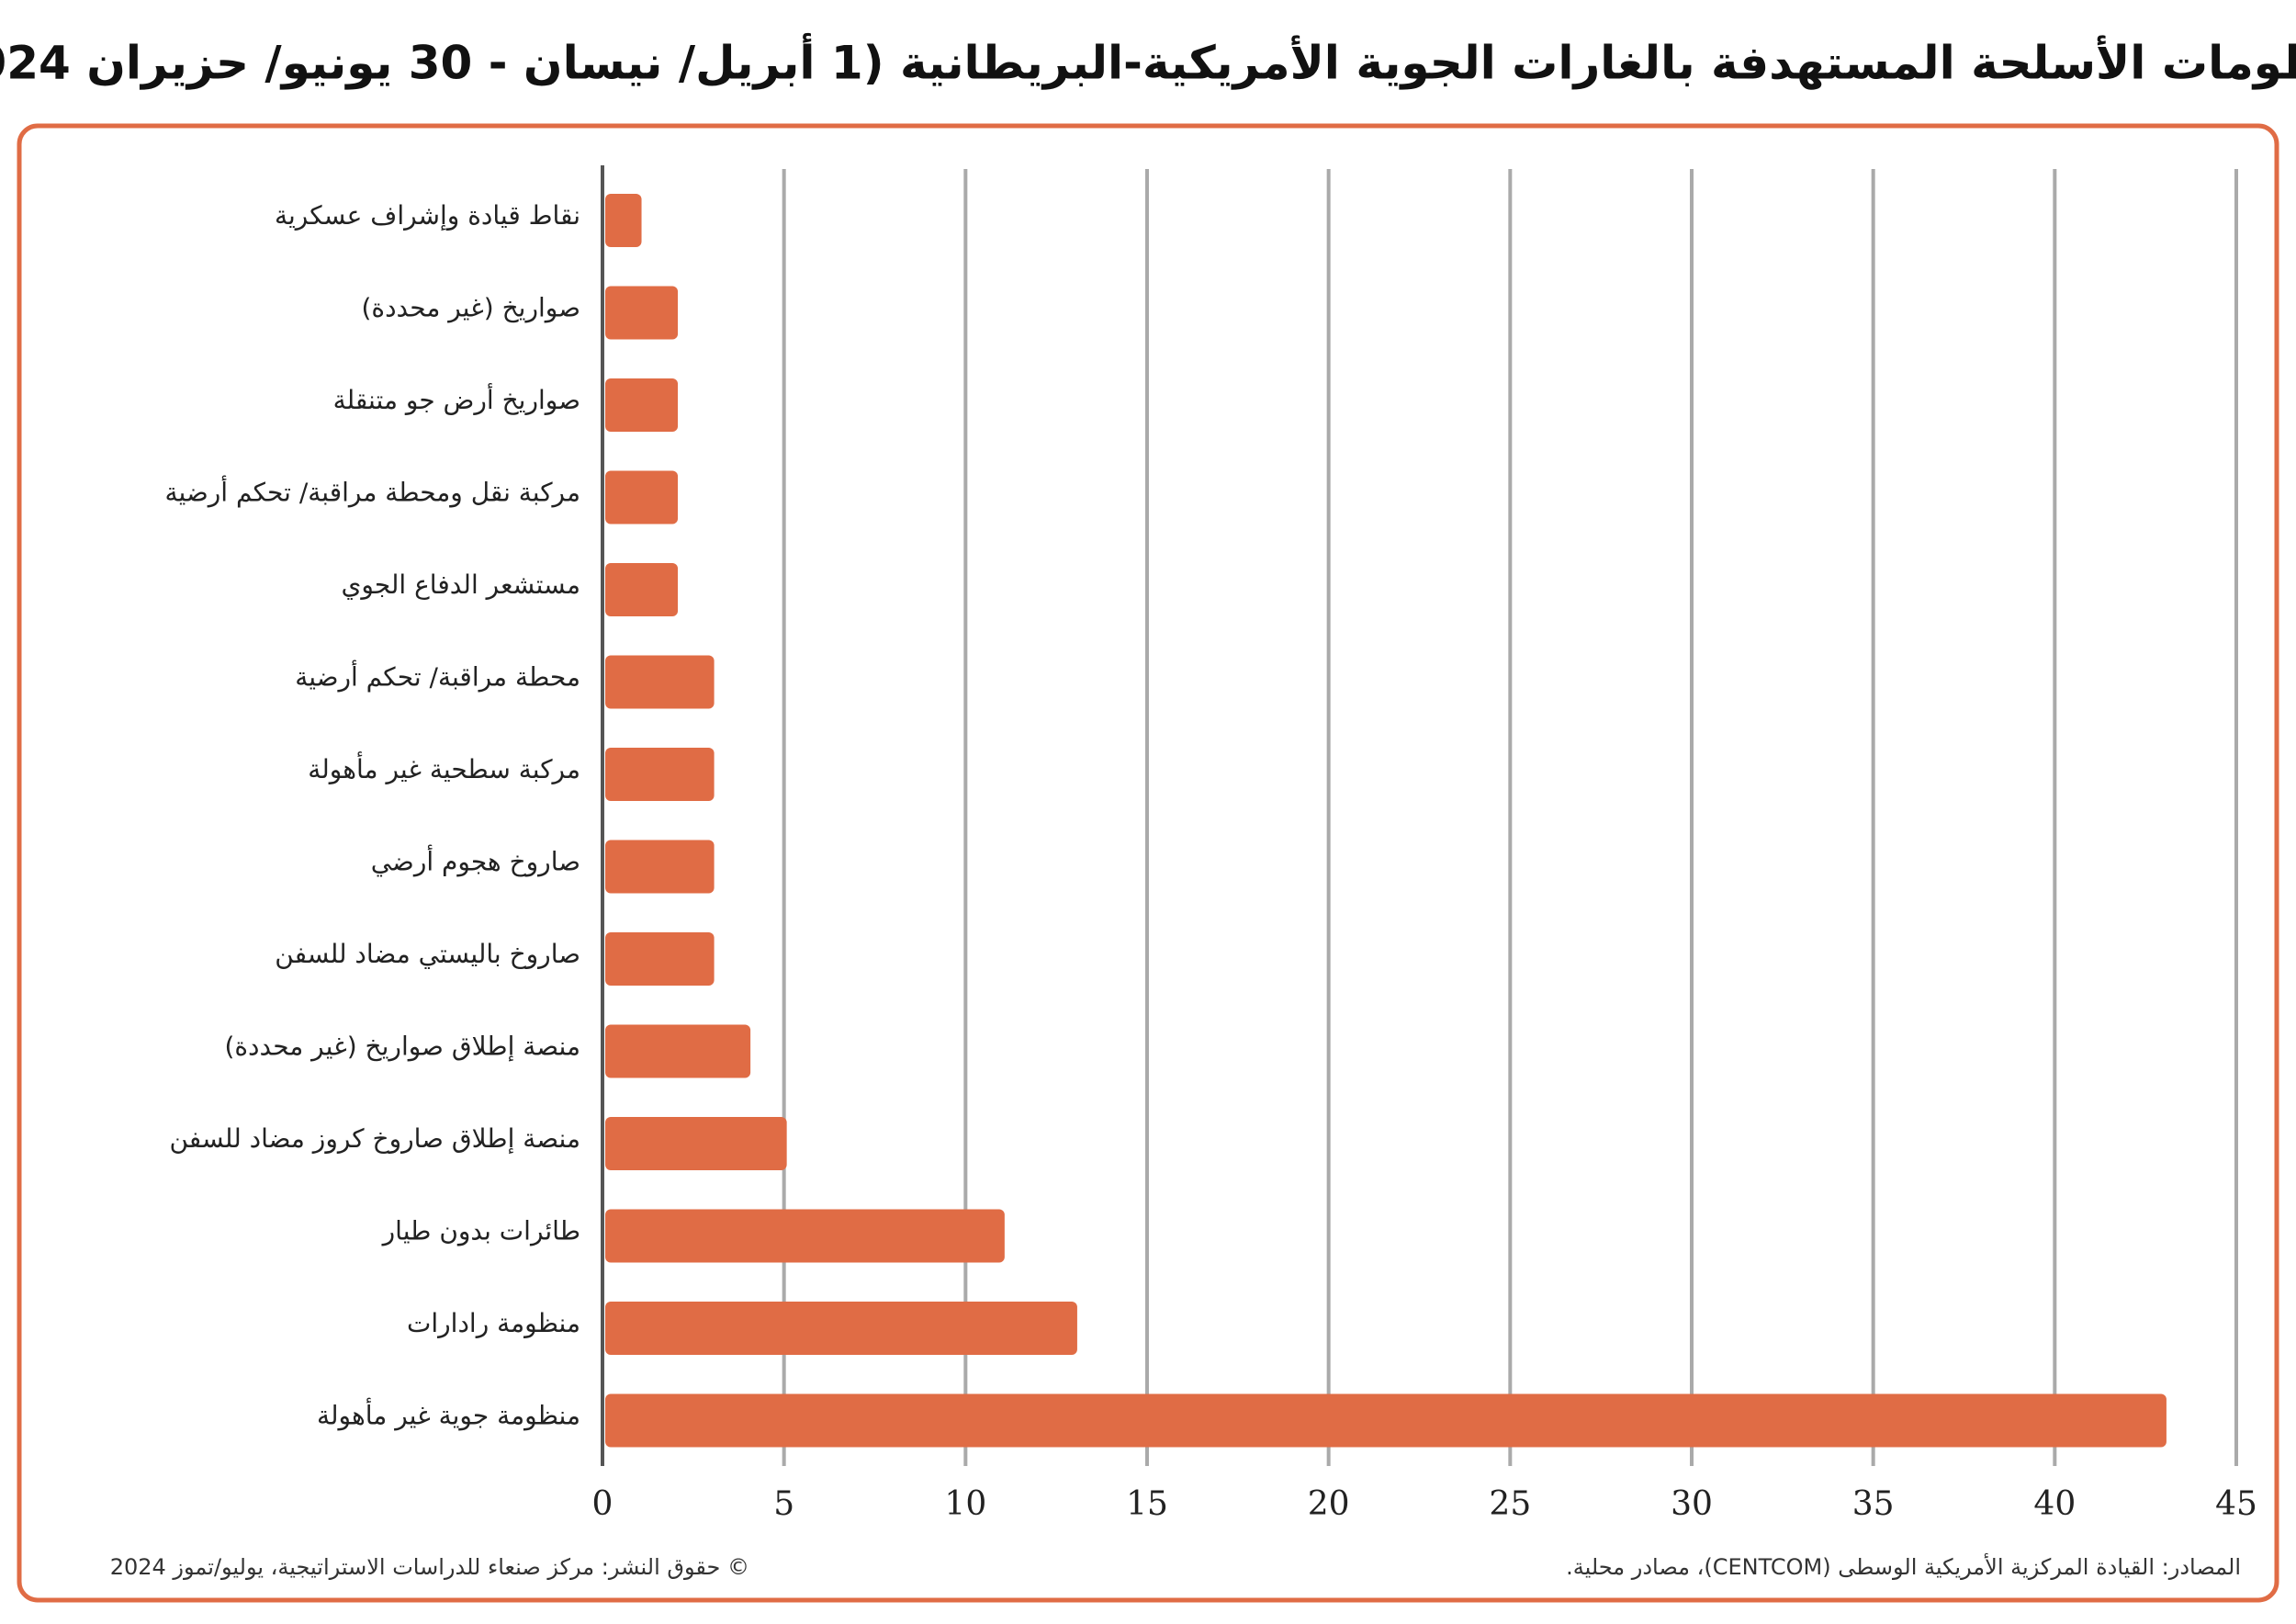  I want to click on x-tick-label: 25, so click(1510, 1504).